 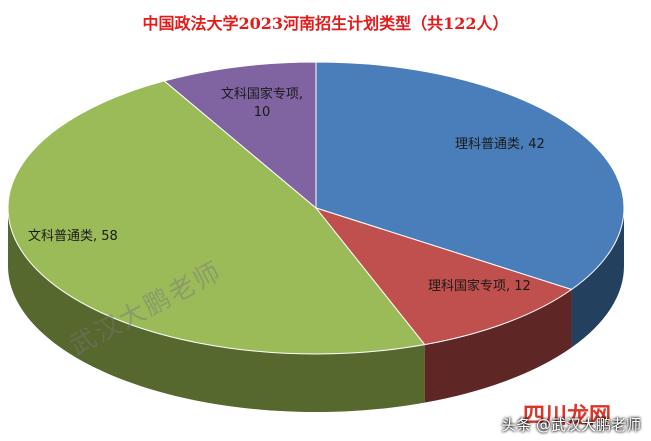 I want to click on footer-brand: 头条 @武汉大鹏老师, so click(x=571, y=425).